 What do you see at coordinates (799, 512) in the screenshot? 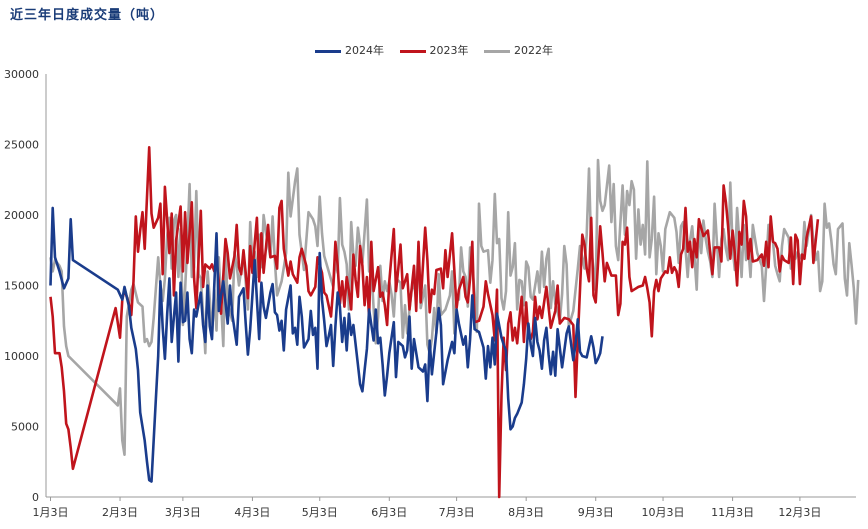
I see `x-tick-label: 12月3日` at bounding box center [799, 512].